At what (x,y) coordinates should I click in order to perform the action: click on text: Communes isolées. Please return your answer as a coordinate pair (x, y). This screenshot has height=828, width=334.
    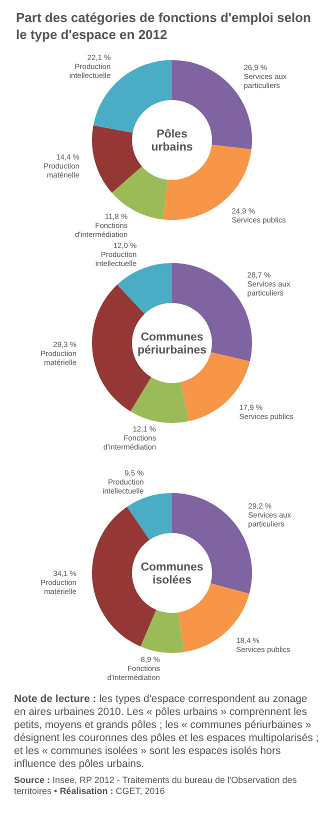
    Looking at the image, I should click on (172, 574).